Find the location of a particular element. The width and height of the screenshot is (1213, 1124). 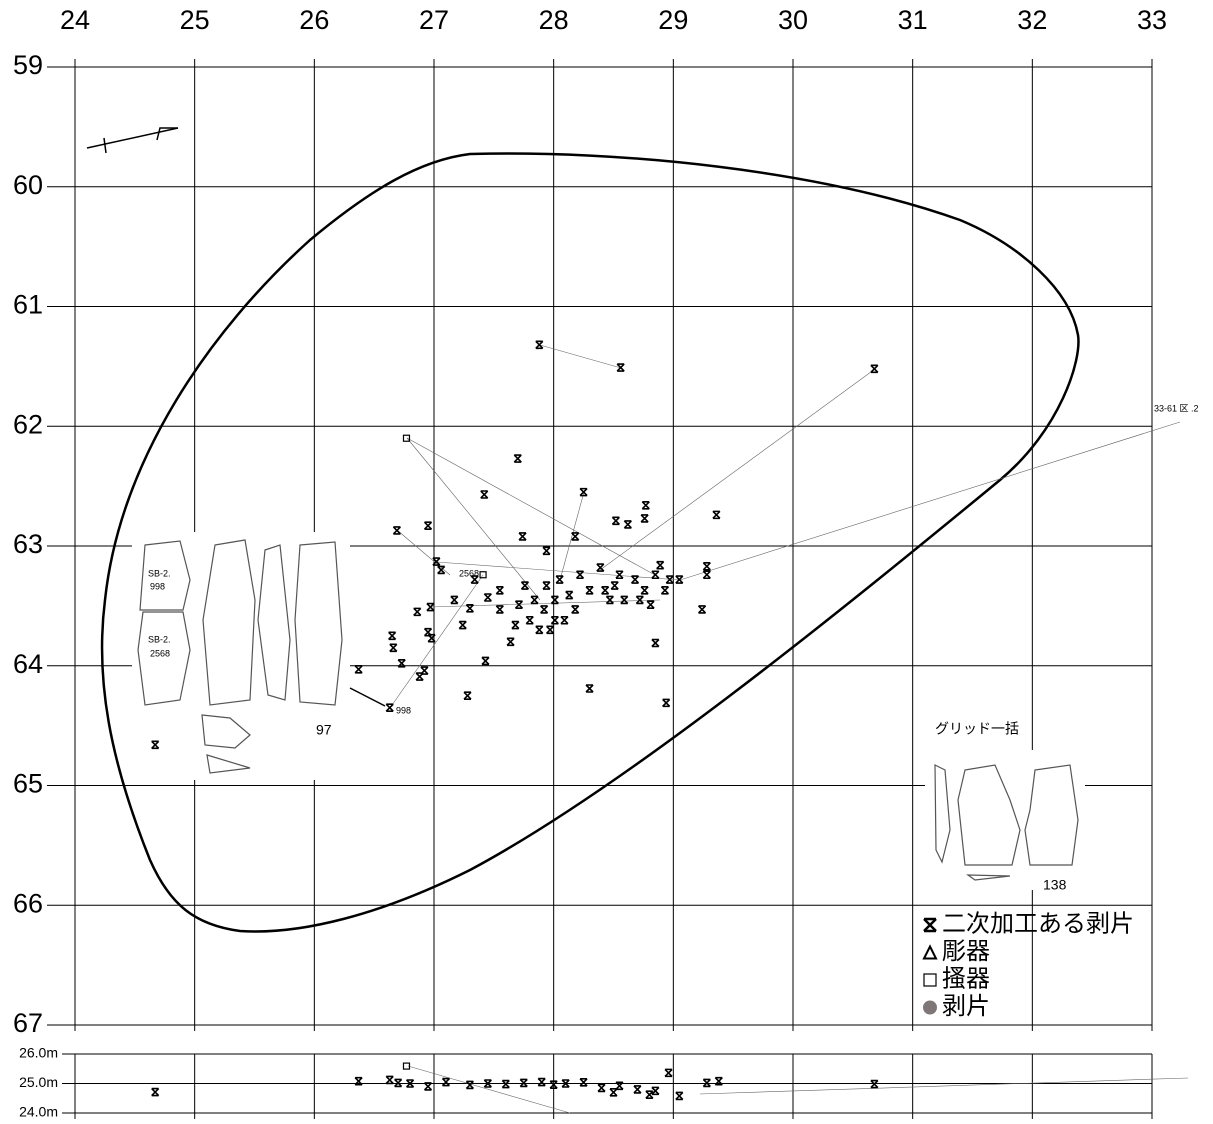

annotation: SB-2. is located at coordinates (159, 573).